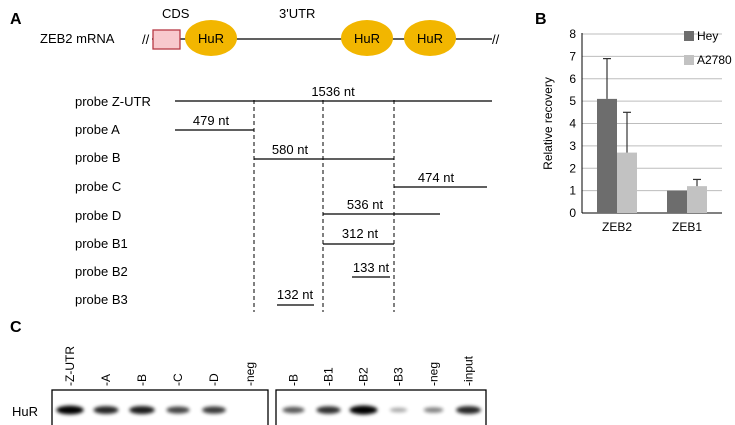 This screenshot has width=735, height=425. I want to click on mrna-name: ZEB2 mRNA, so click(77, 38).